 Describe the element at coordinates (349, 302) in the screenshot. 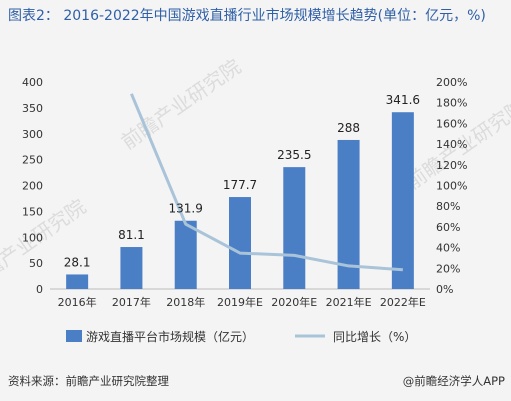

I see `x-tick-label: 2021年E` at that location.